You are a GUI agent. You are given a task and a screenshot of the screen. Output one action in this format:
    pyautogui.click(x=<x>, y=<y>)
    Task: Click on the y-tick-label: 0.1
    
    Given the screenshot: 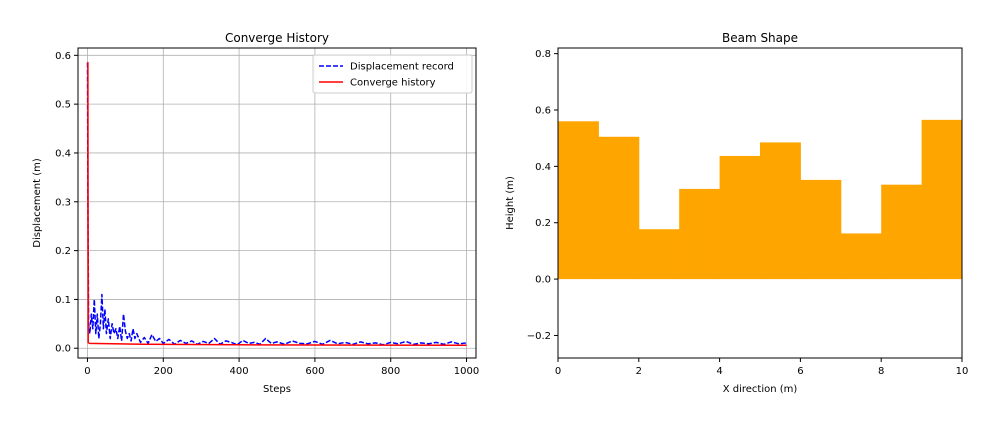 What is the action you would take?
    pyautogui.click(x=63, y=300)
    